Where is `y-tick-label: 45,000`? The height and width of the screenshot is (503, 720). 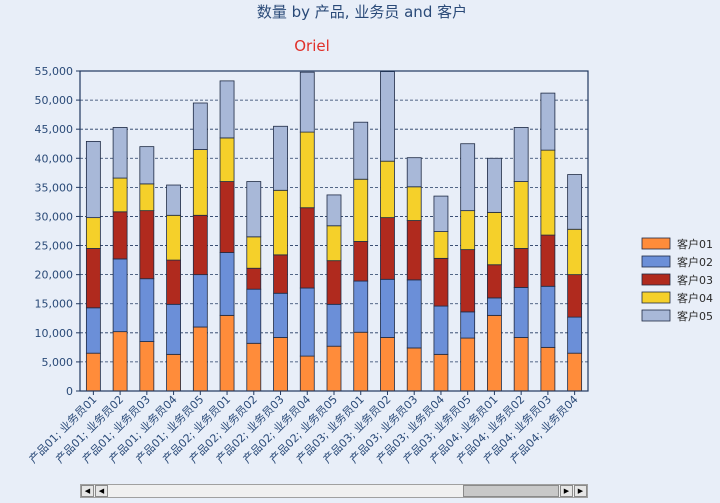
y-tick-label: 45,000 is located at coordinates (54, 129).